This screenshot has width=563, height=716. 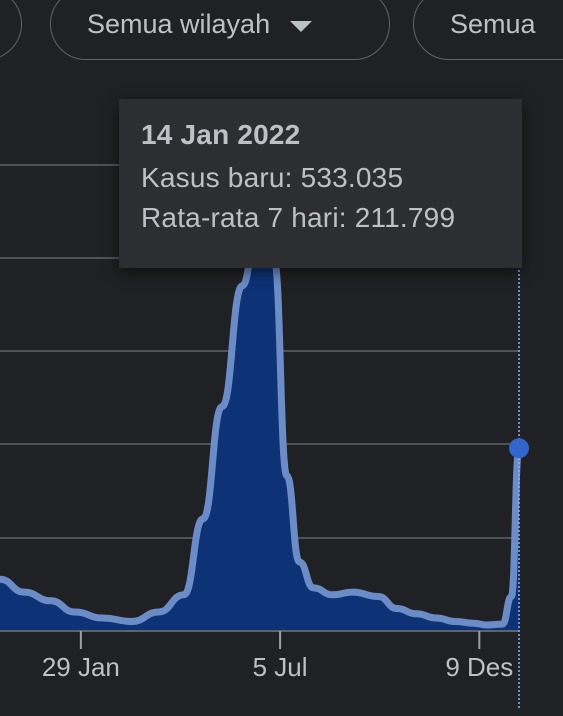 What do you see at coordinates (80, 667) in the screenshot?
I see `x-tick-label: 29 Jan` at bounding box center [80, 667].